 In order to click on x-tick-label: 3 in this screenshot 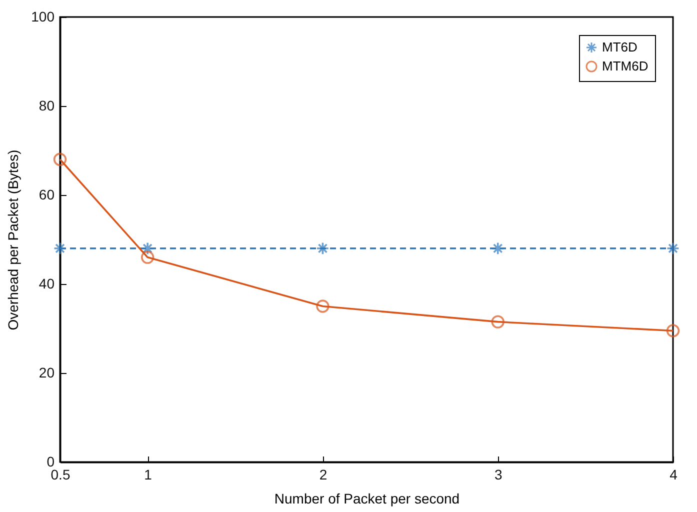, I will do `click(498, 474)`.